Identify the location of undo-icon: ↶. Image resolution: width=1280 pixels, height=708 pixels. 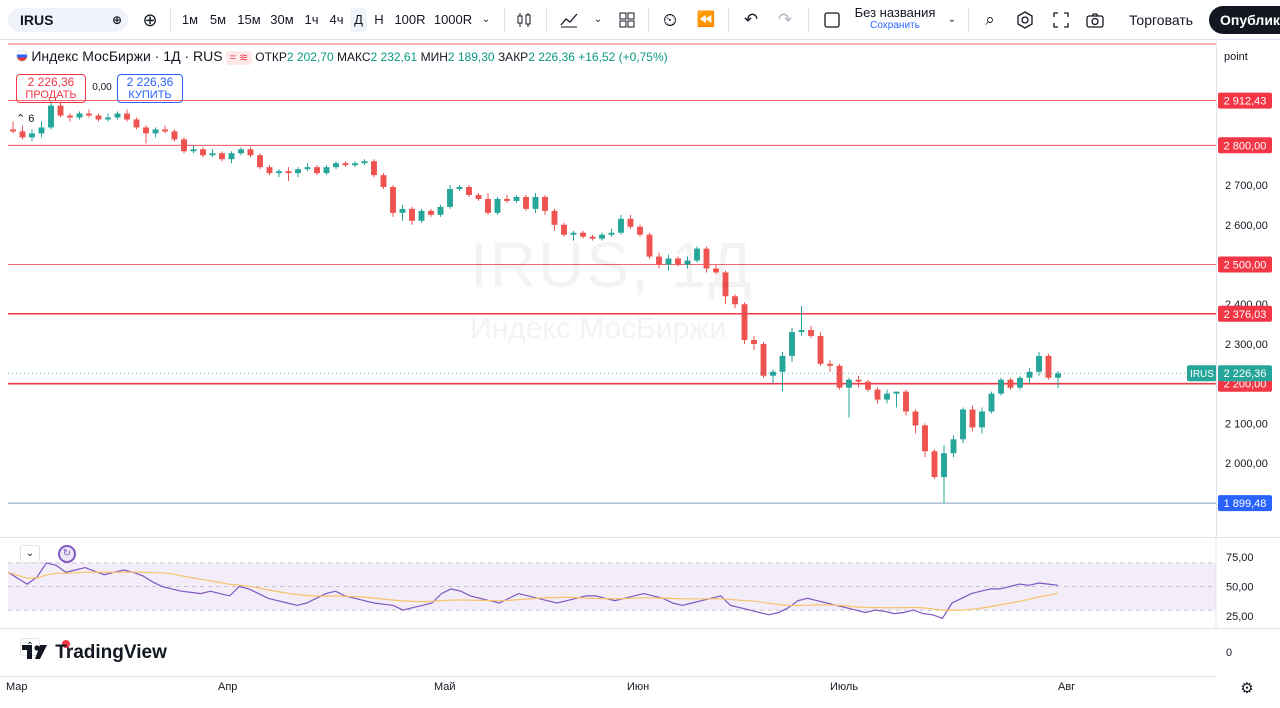
(751, 19).